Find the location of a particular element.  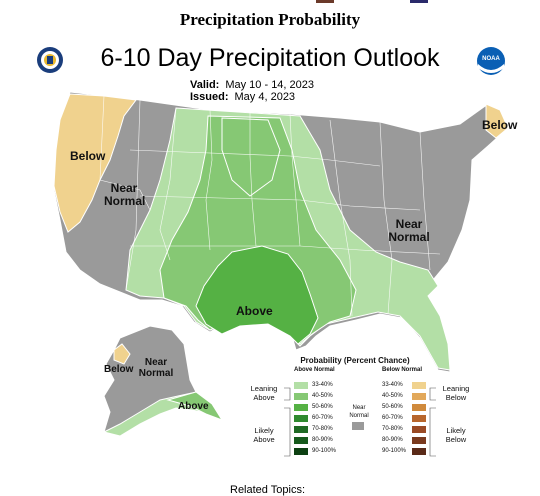

alaska-below-region is located at coordinates (122, 354).